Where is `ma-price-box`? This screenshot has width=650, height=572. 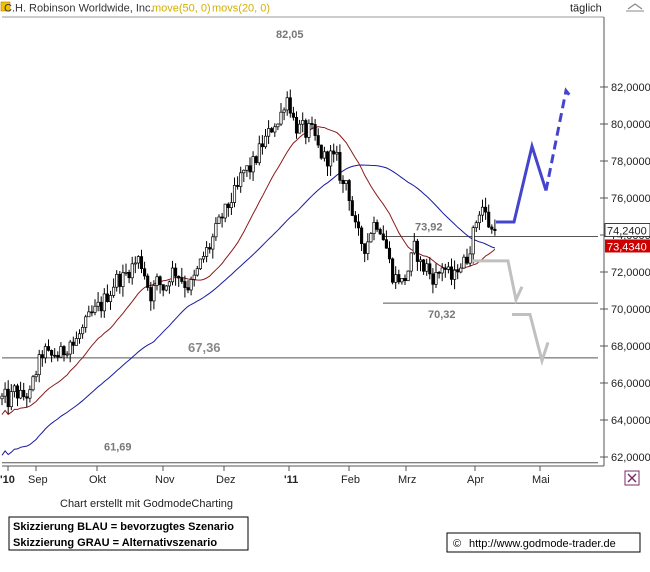 ma-price-box is located at coordinates (627, 246).